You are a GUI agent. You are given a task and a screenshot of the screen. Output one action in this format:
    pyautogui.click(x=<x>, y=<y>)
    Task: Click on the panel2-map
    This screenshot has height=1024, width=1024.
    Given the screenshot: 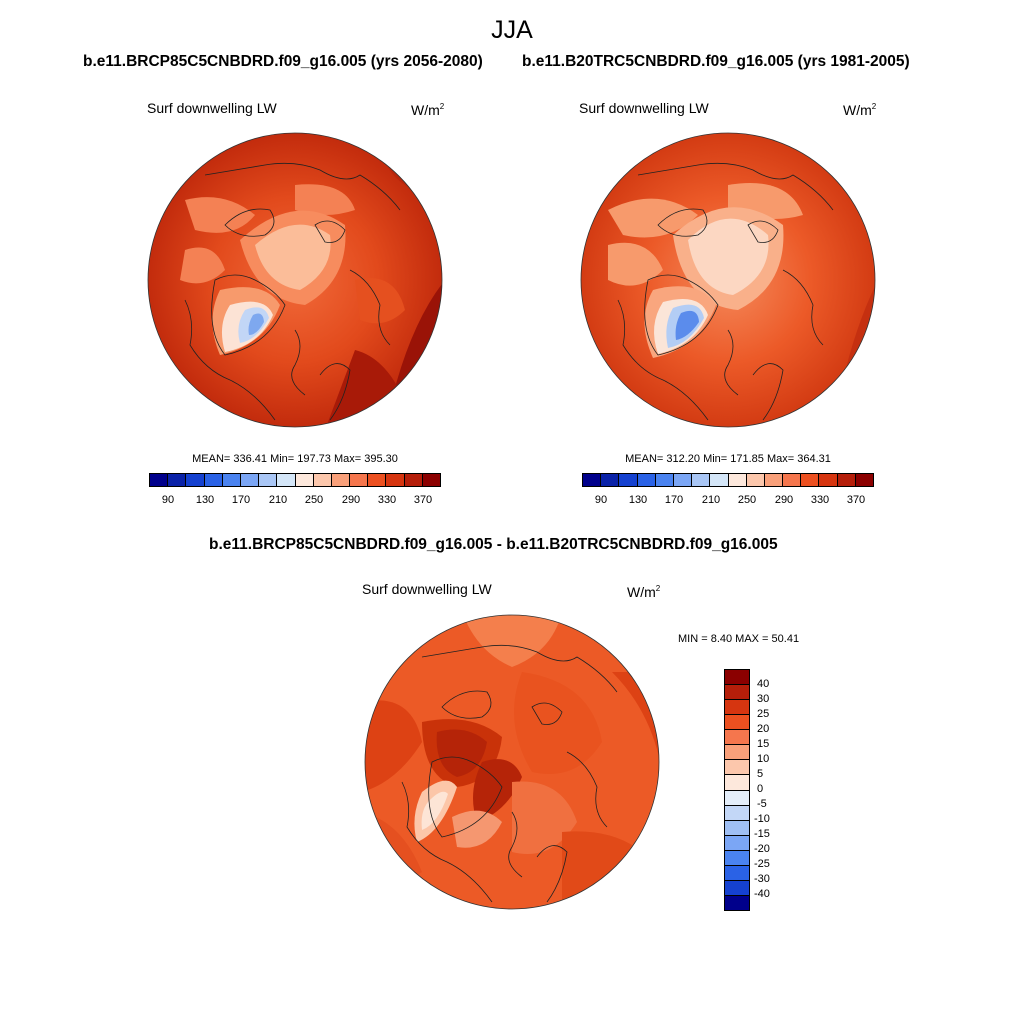 What is the action you would take?
    pyautogui.click(x=728, y=280)
    